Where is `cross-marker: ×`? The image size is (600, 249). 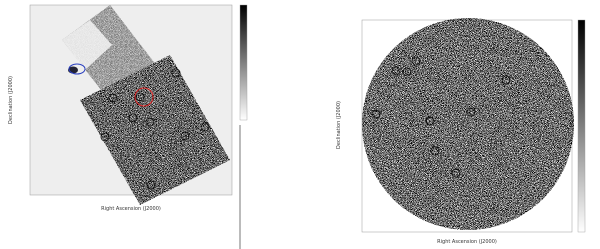 cross-marker: × is located at coordinates (154, 133).